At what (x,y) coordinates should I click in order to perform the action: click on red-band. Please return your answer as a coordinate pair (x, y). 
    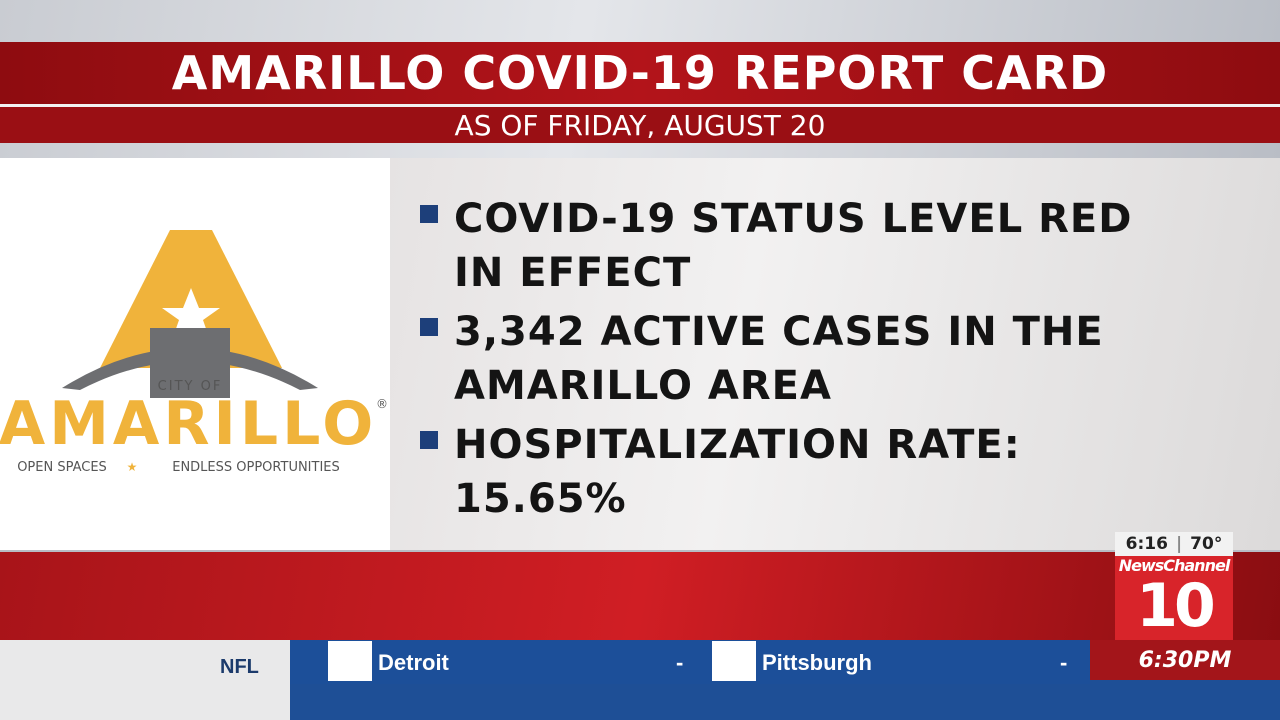
    Looking at the image, I should click on (640, 597).